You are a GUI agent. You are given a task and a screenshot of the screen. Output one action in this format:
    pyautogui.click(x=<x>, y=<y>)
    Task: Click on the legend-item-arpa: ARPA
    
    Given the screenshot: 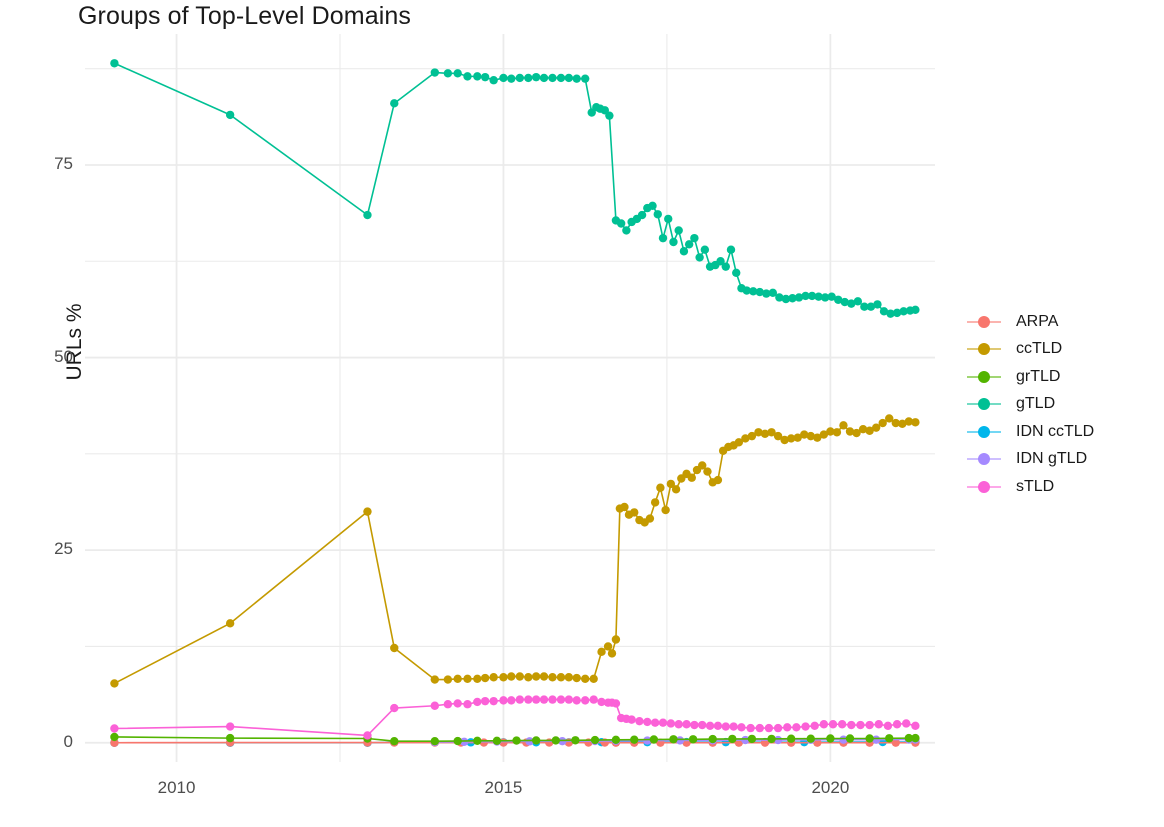 What is the action you would take?
    pyautogui.click(x=1061, y=322)
    